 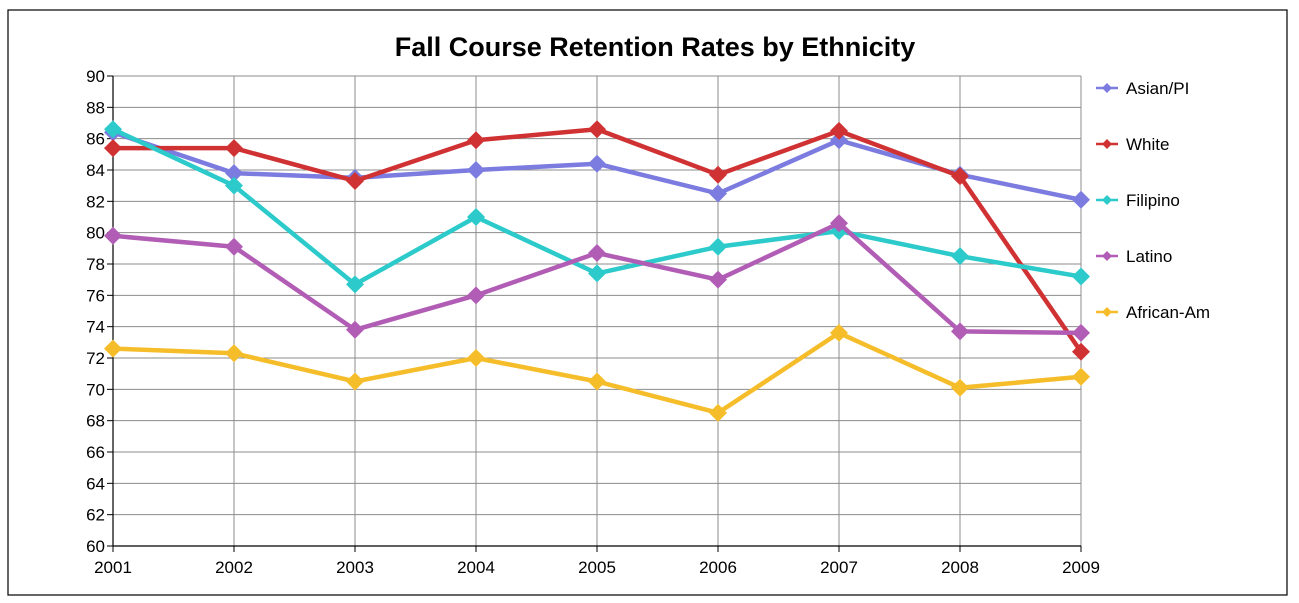 I want to click on y-tick-label: 88, so click(x=95, y=107).